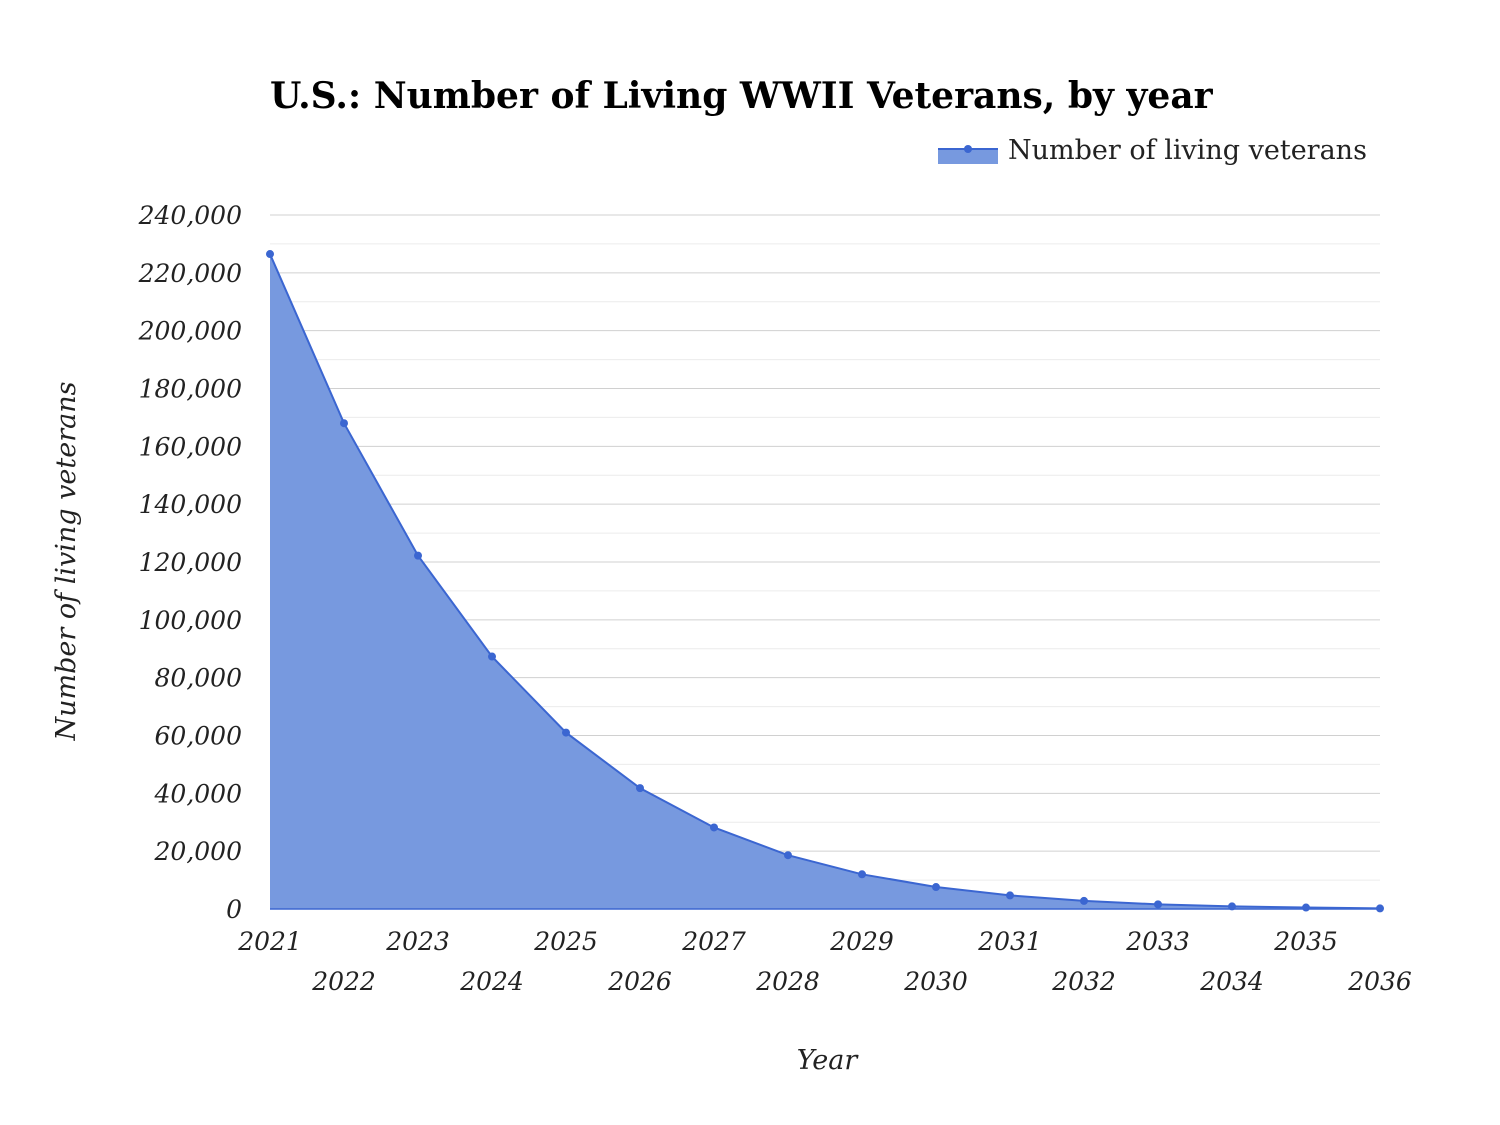  What do you see at coordinates (417, 941) in the screenshot?
I see `x-tick-label: 2023` at bounding box center [417, 941].